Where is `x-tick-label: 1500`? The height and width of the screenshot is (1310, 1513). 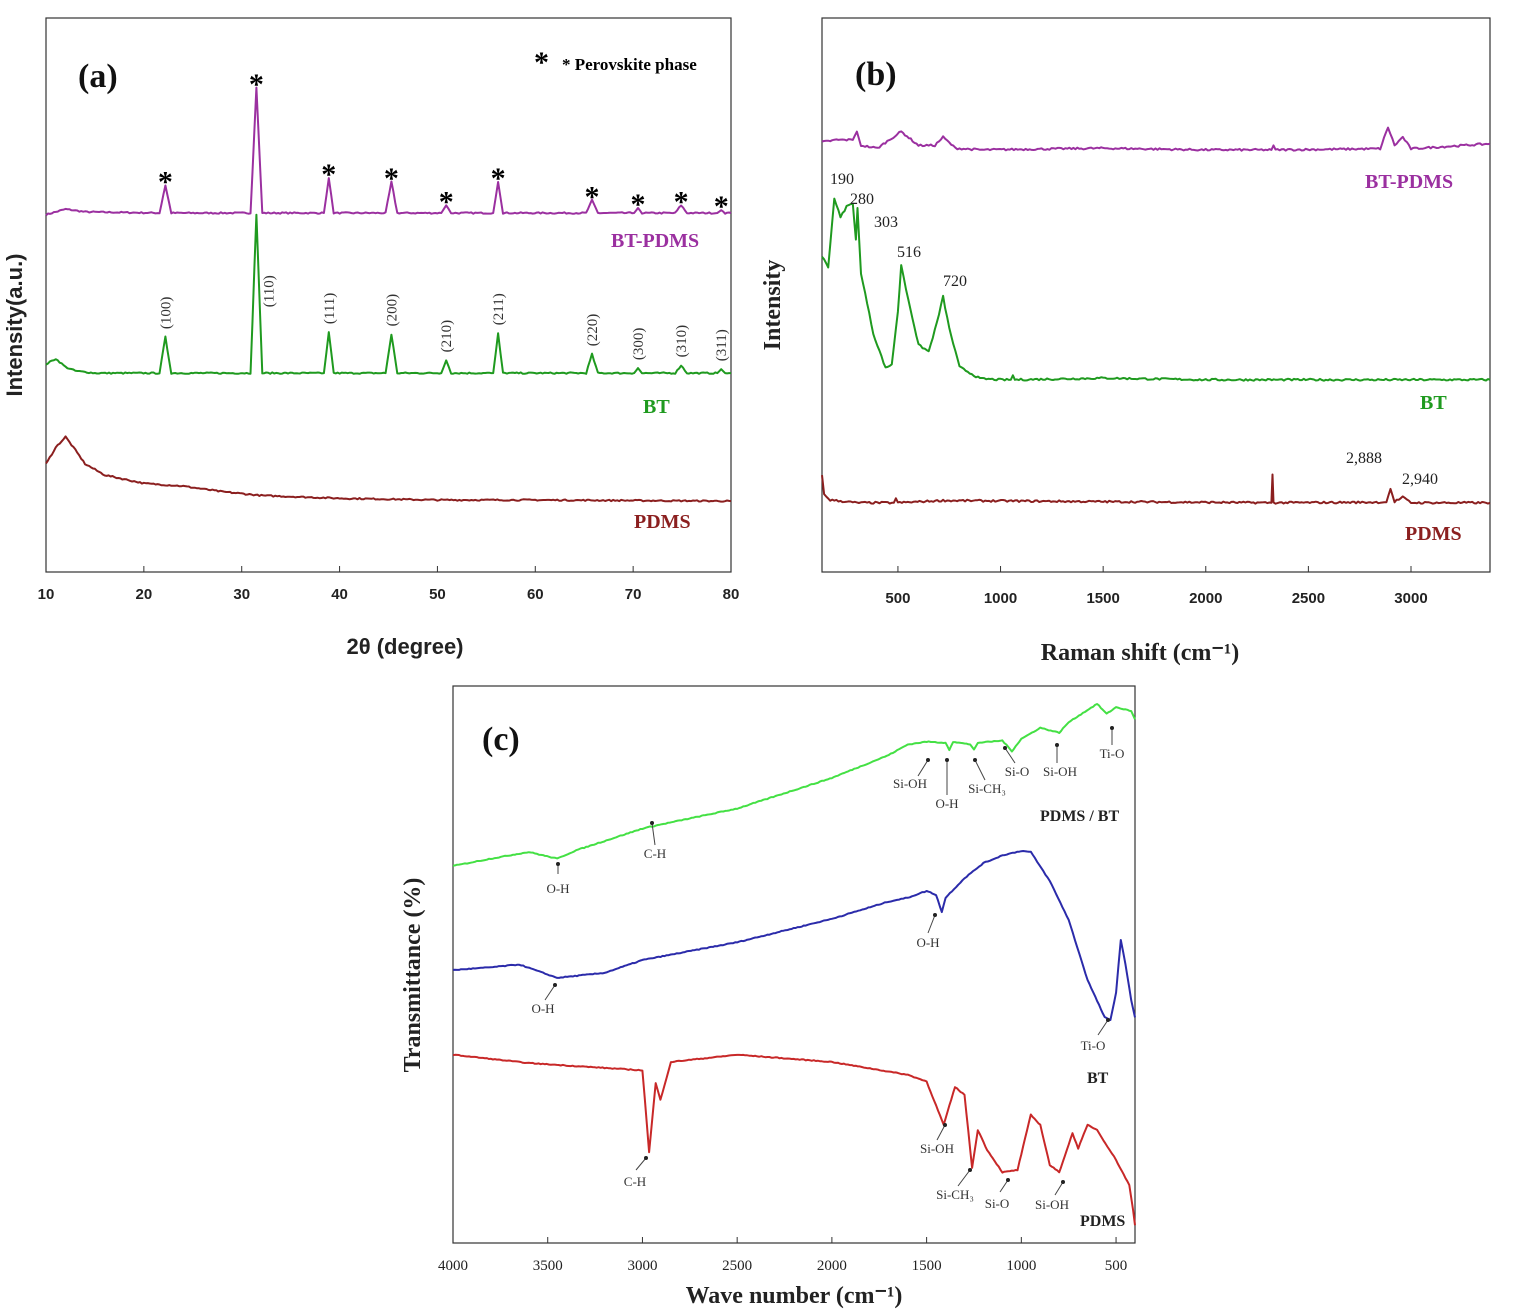 x-tick-label: 1500 is located at coordinates (927, 1266).